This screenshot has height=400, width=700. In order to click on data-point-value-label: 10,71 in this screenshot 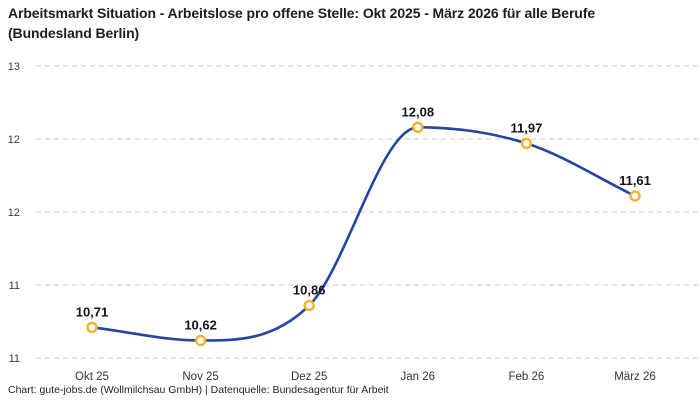, I will do `click(92, 311)`.